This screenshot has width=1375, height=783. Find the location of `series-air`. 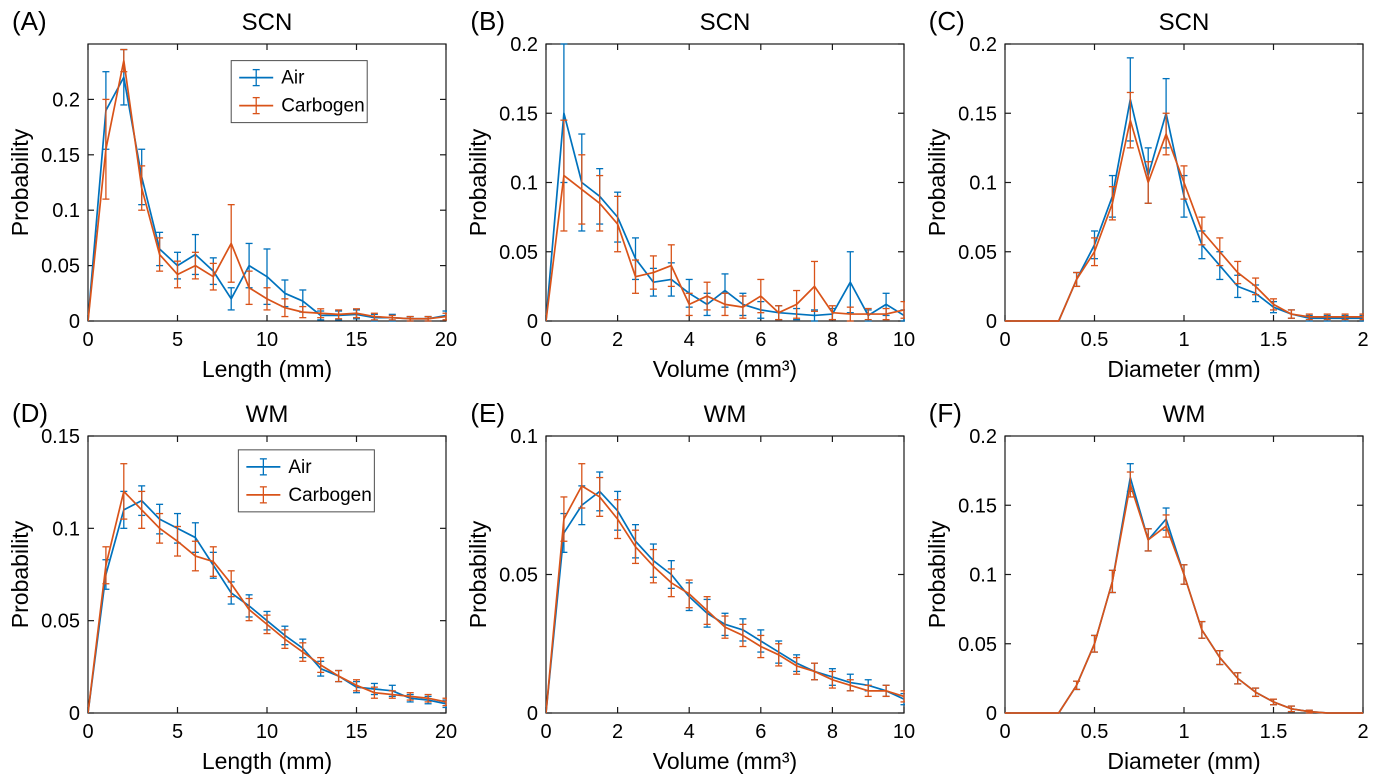

series-air is located at coordinates (1183, 588).